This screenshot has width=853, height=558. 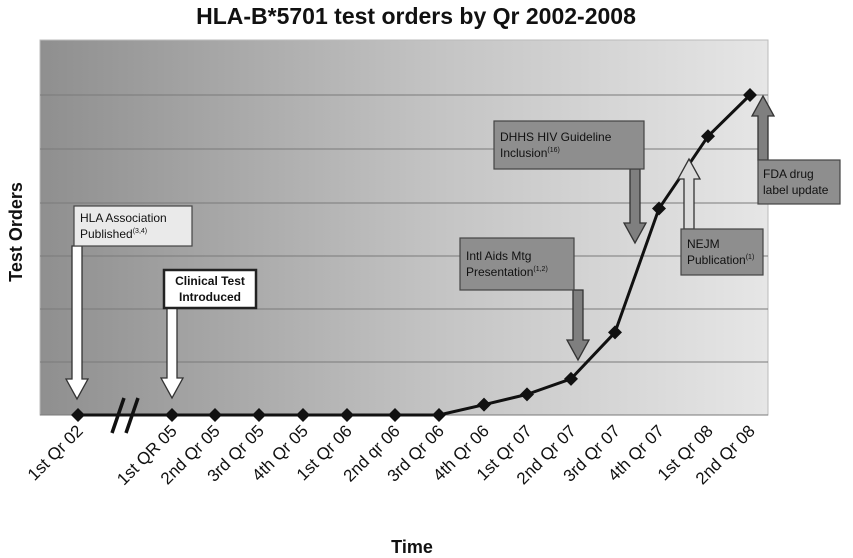 I want to click on annotation-clinical: Clinical Test Introduced, so click(x=210, y=289).